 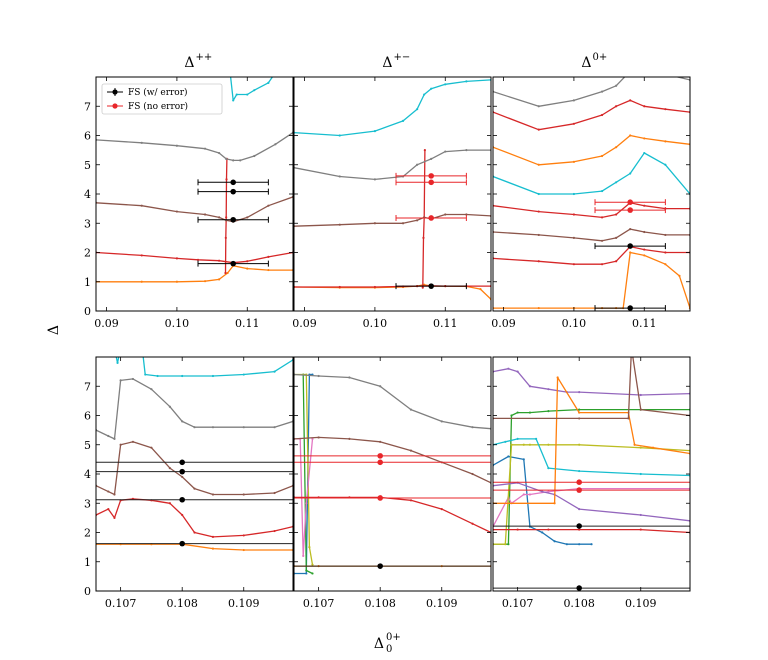 What do you see at coordinates (204, 57) in the screenshot?
I see `panel-title-superscript: ++` at bounding box center [204, 57].